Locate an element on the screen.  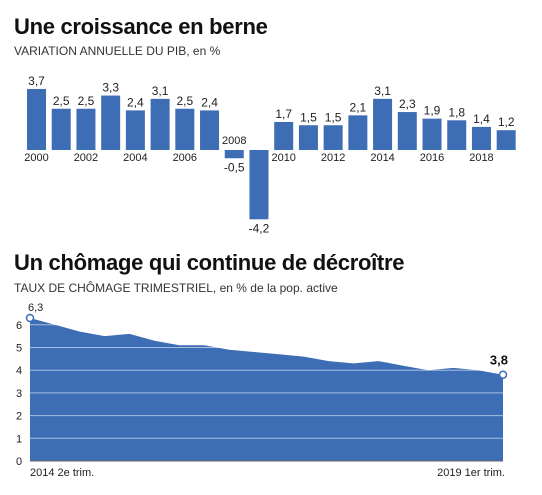
x-tick-label: 2018 is located at coordinates (481, 158).